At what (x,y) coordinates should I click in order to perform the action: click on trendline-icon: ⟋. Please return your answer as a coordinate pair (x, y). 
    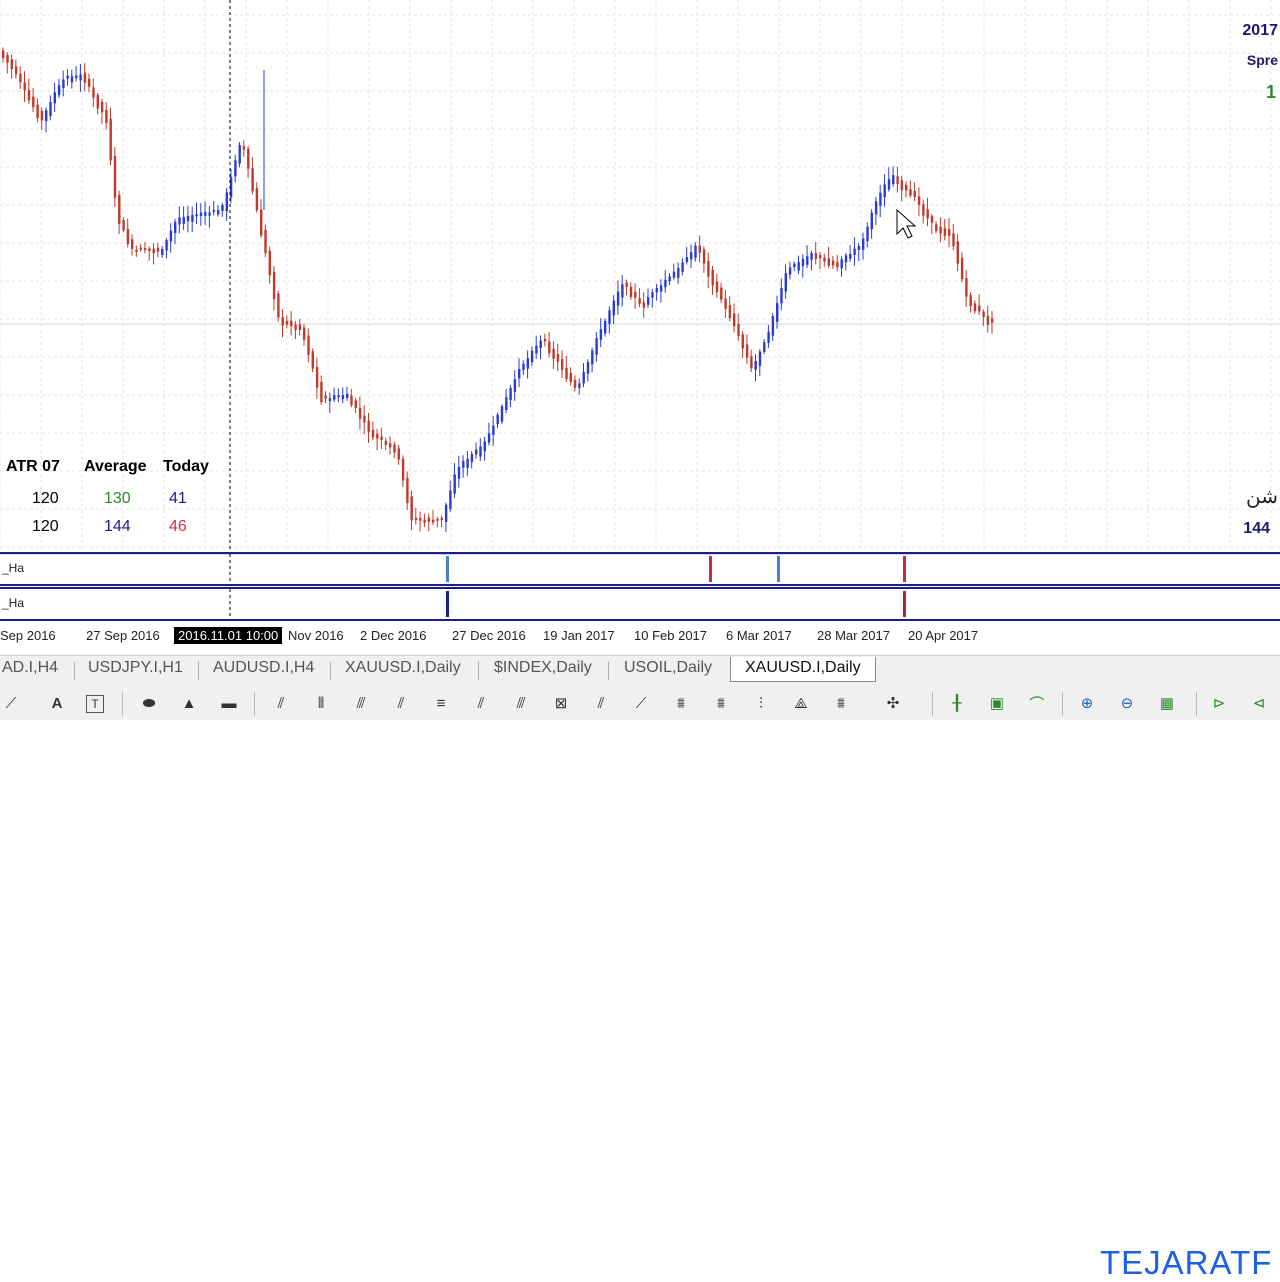
    Looking at the image, I should click on (11, 703).